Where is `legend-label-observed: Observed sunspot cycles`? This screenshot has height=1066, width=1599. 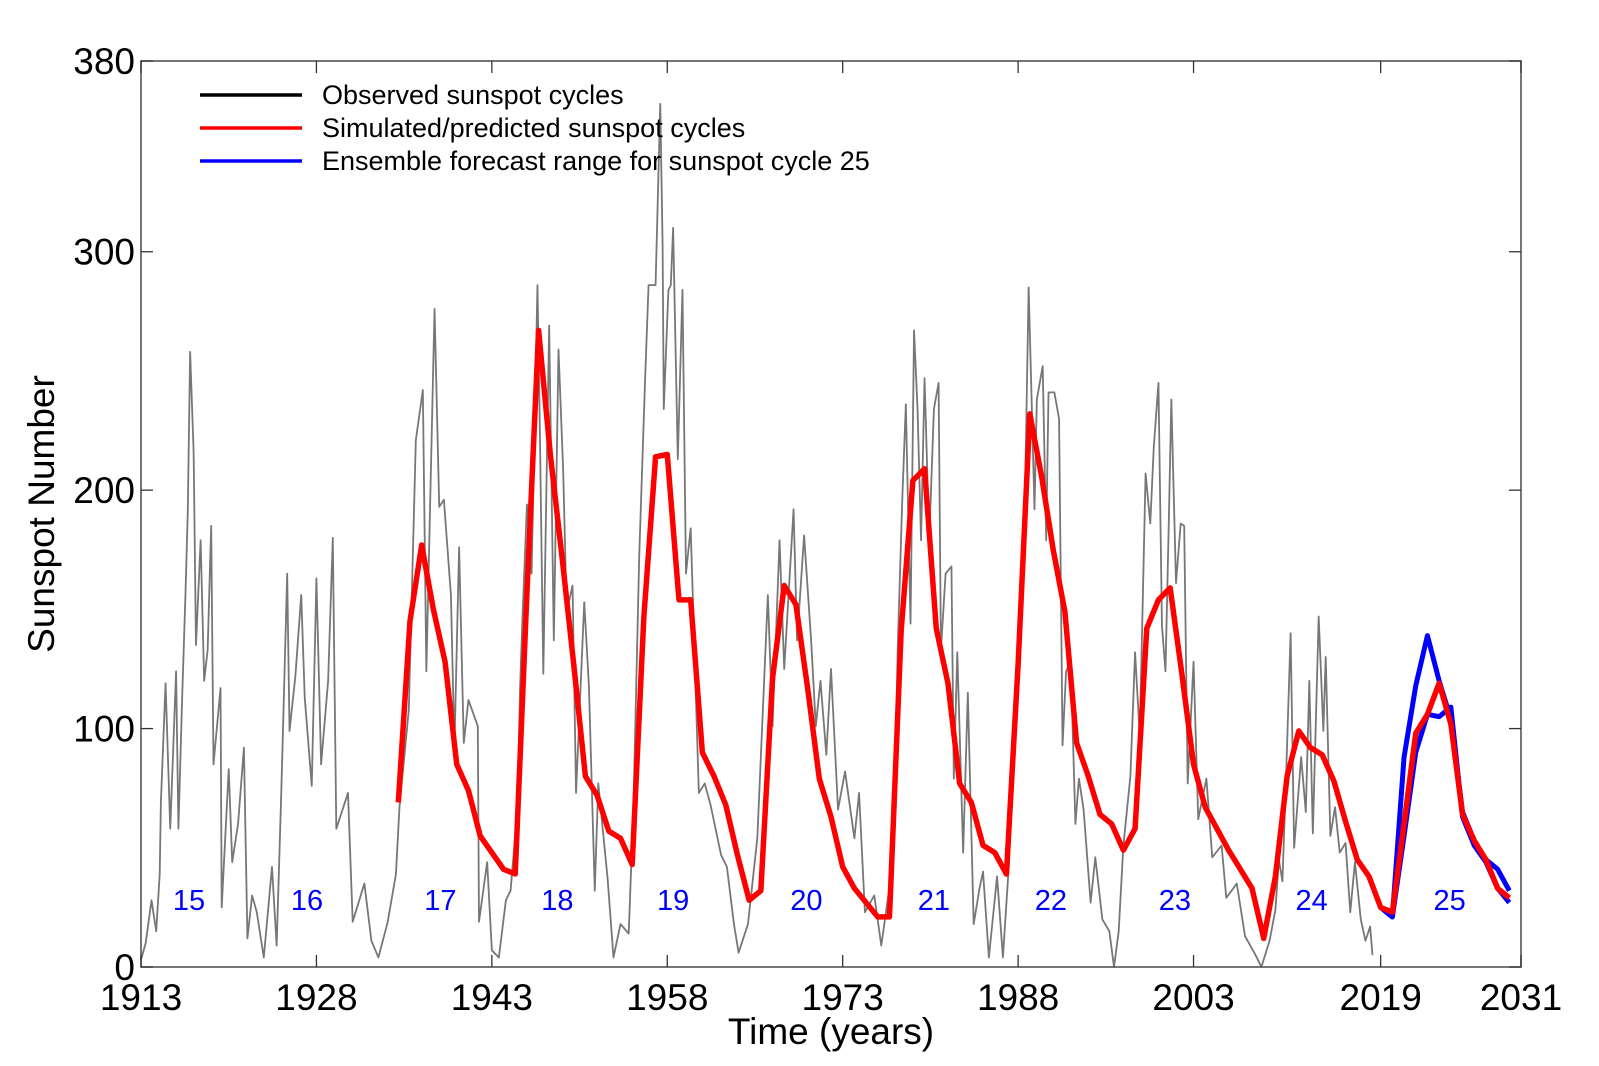
legend-label-observed: Observed sunspot cycles is located at coordinates (473, 95).